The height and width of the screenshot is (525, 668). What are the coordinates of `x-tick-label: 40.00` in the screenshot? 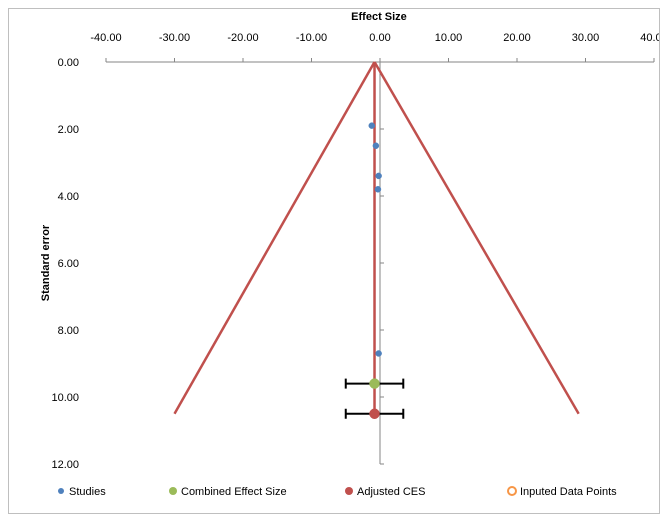 It's located at (649, 38).